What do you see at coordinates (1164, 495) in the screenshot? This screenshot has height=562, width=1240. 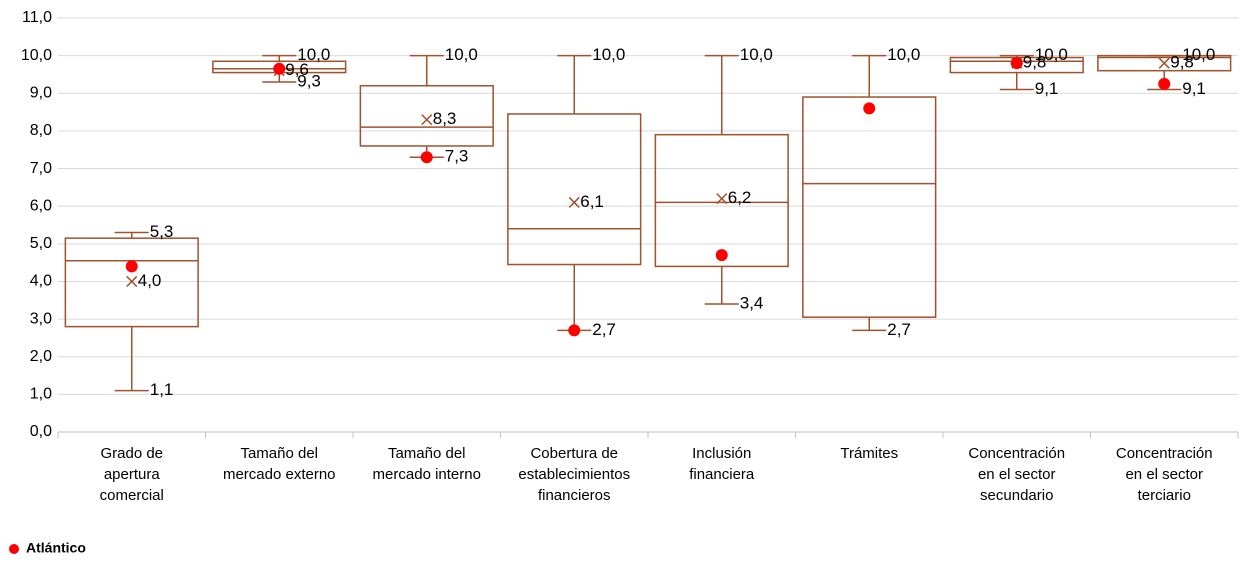 I see `x-tick-label: terciario` at bounding box center [1164, 495].